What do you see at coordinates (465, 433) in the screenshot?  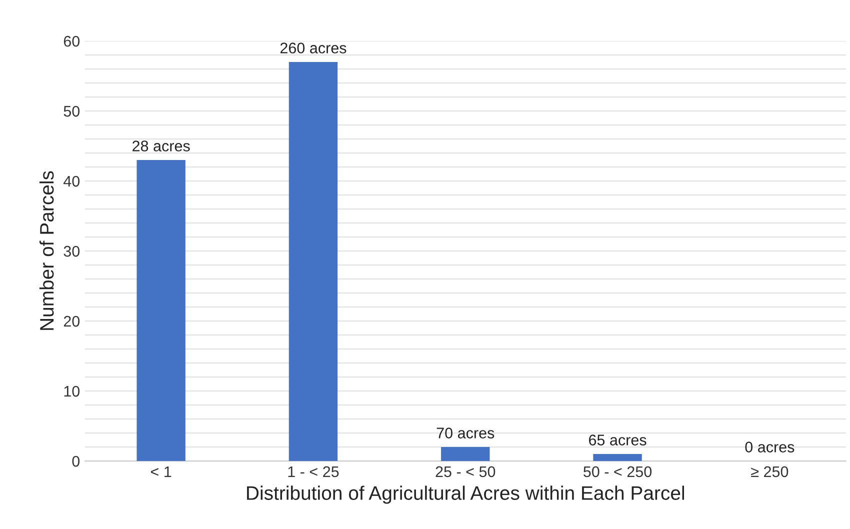 I see `annotation: 70 acres` at bounding box center [465, 433].